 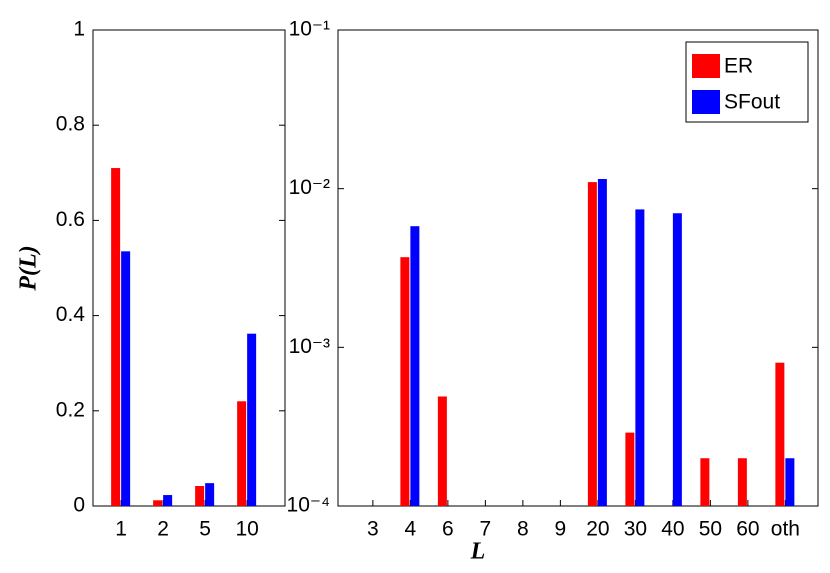 I want to click on x-tick-label: 8, so click(x=523, y=529).